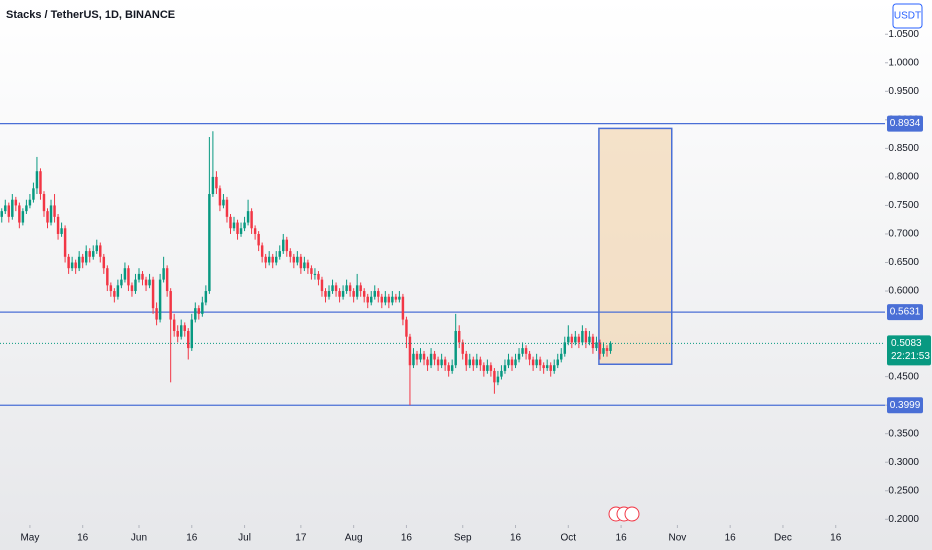  What do you see at coordinates (905, 312) in the screenshot?
I see `level-label: 0.5631` at bounding box center [905, 312].